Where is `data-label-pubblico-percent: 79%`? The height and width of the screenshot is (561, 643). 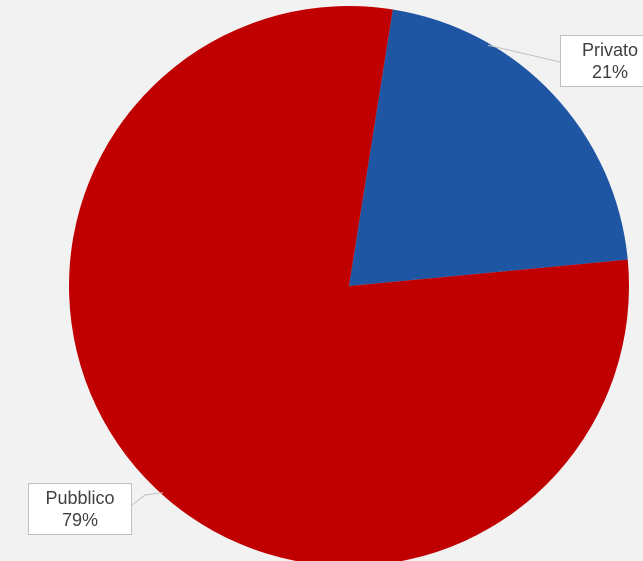 data-label-pubblico-percent: 79% is located at coordinates (80, 520).